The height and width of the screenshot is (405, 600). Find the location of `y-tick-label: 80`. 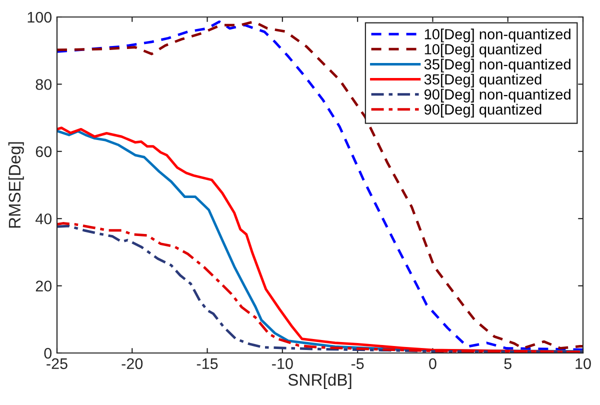

y-tick-label: 80 is located at coordinates (44, 84).